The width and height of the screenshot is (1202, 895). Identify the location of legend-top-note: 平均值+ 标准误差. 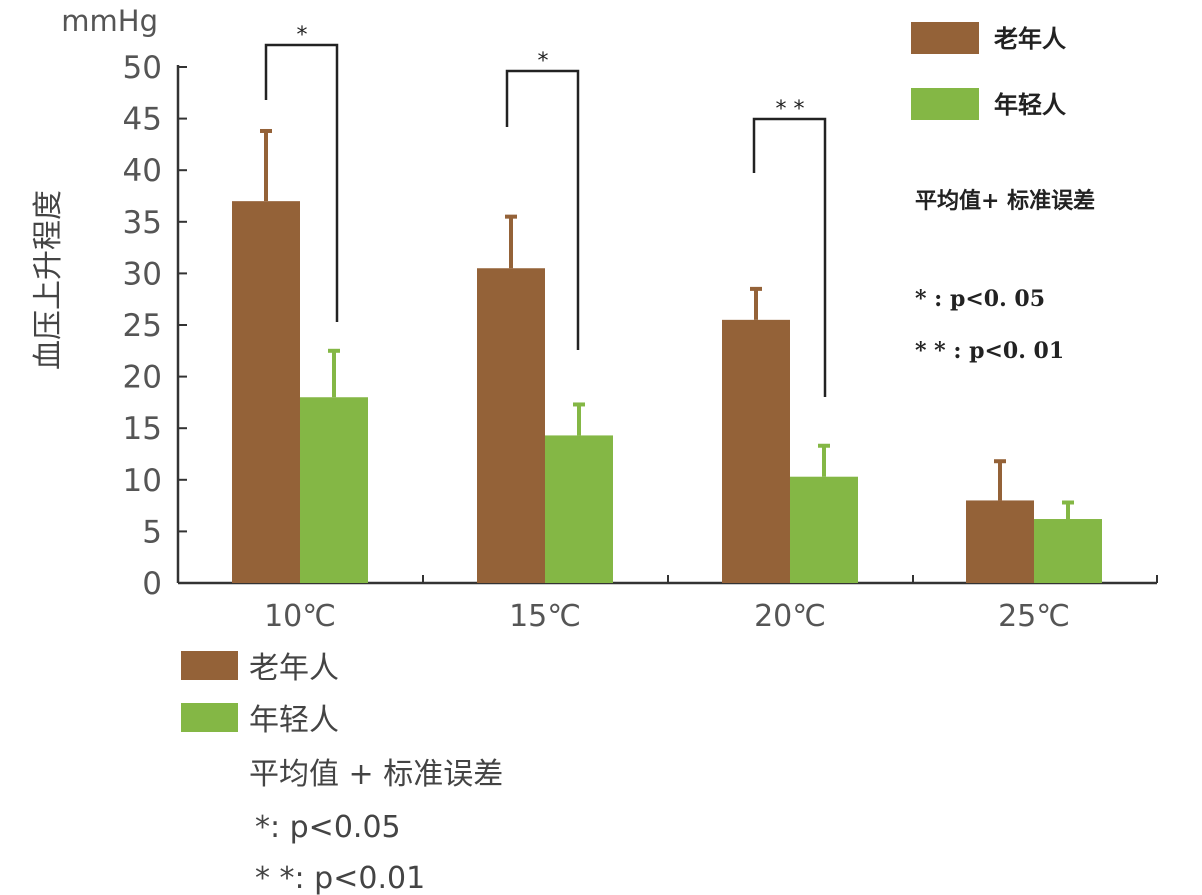
(1005, 201).